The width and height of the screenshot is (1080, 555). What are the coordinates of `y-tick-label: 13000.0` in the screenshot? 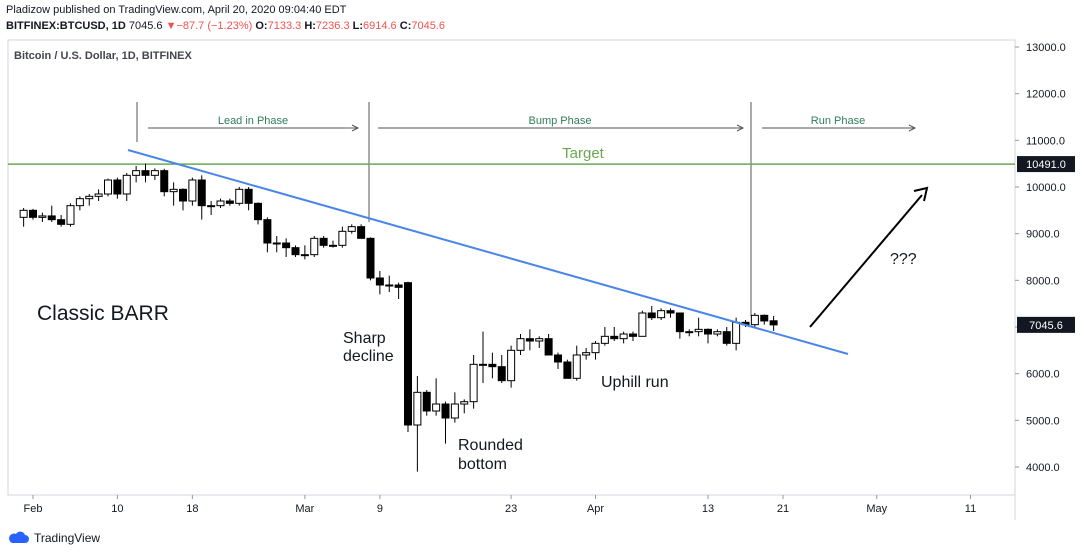 It's located at (1046, 48).